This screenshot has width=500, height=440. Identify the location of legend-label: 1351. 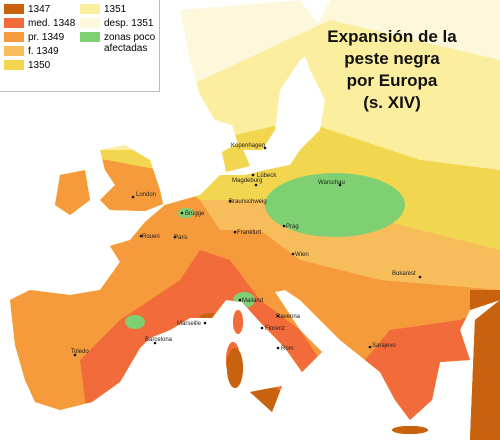
(115, 9).